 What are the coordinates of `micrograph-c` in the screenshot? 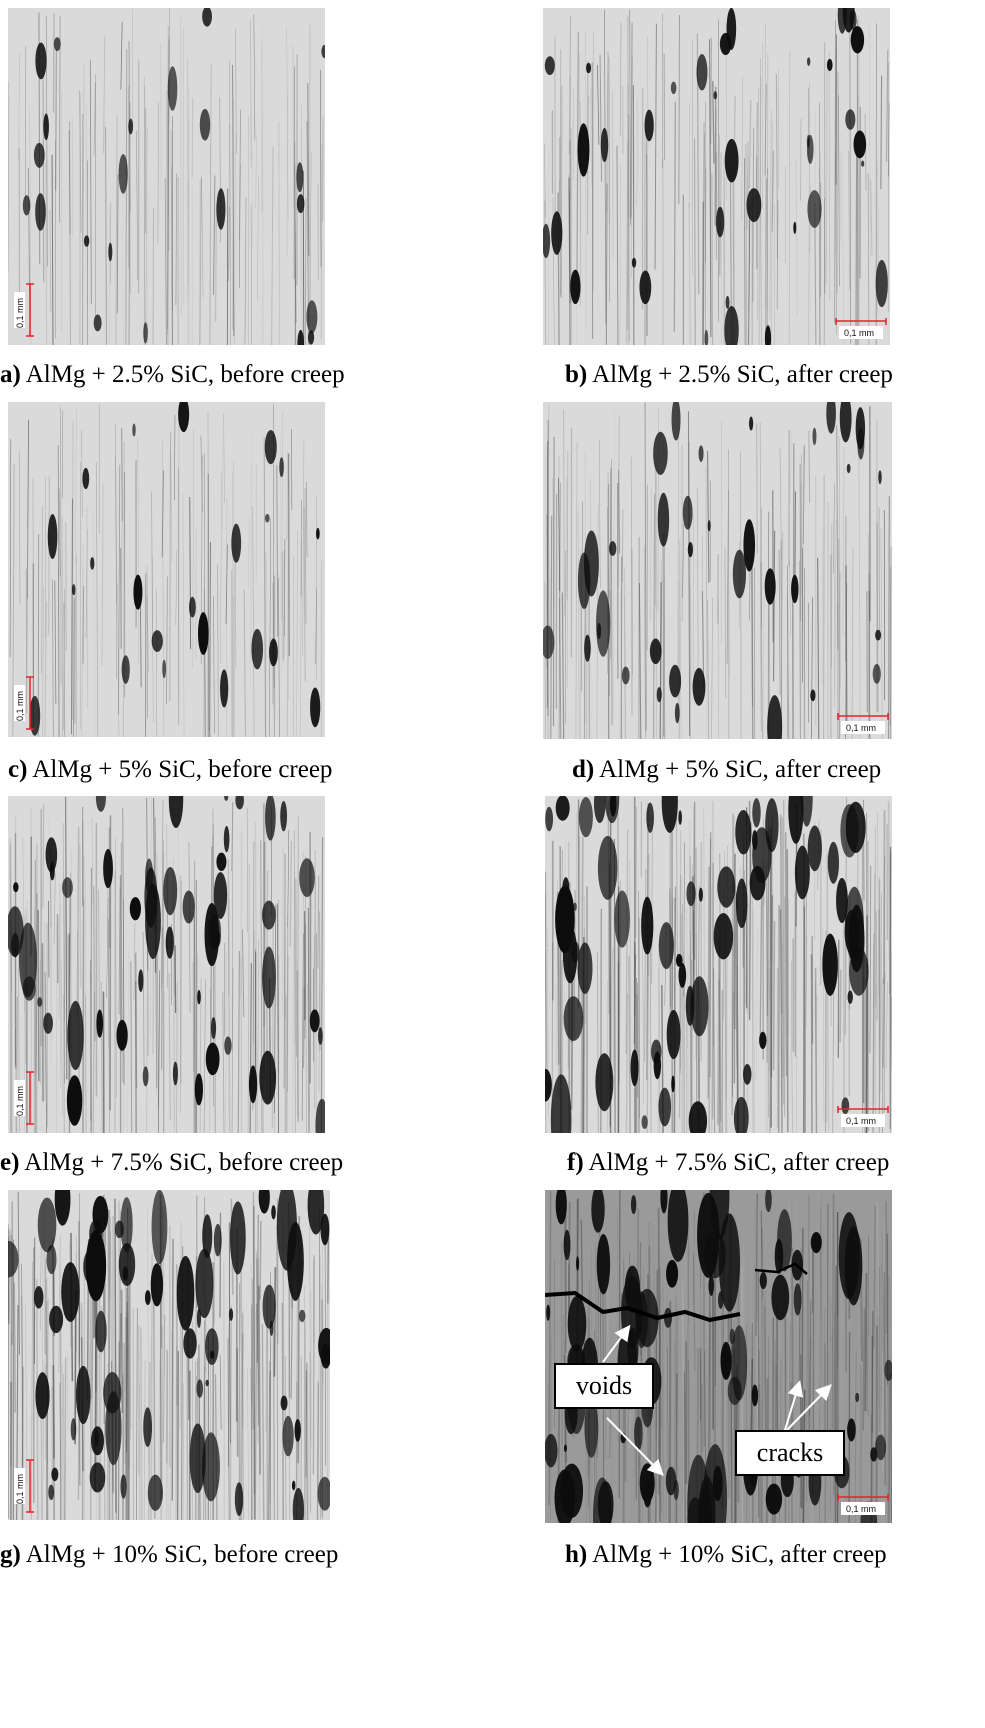 It's located at (166, 569).